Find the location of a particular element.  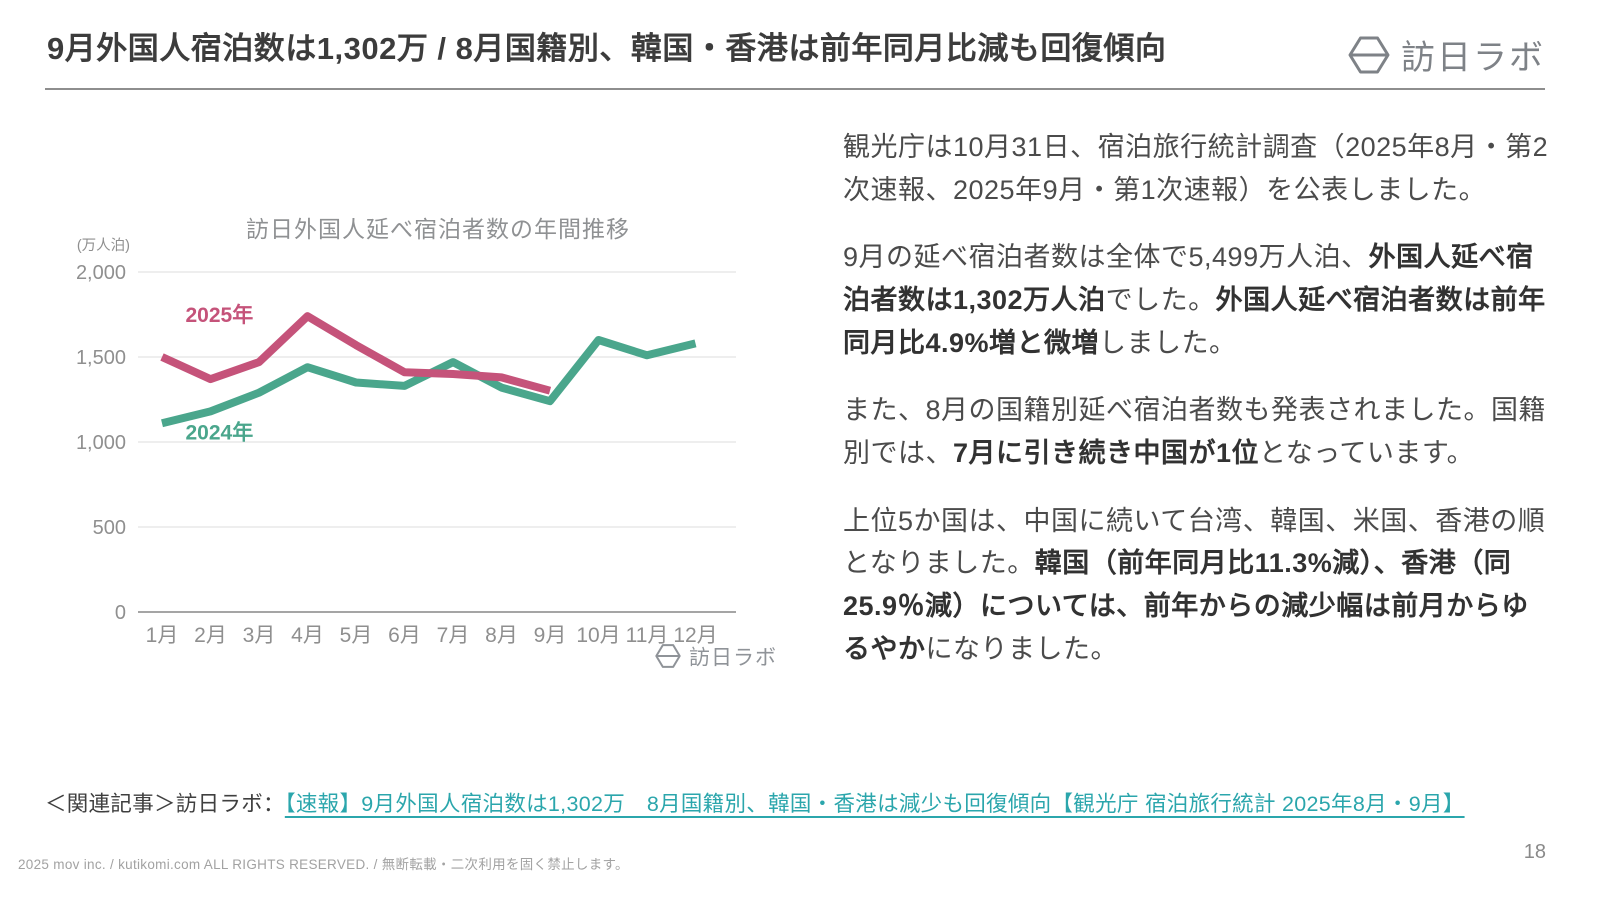

emphasis-text: 7月に引き続き中国が1位 is located at coordinates (1106, 452).